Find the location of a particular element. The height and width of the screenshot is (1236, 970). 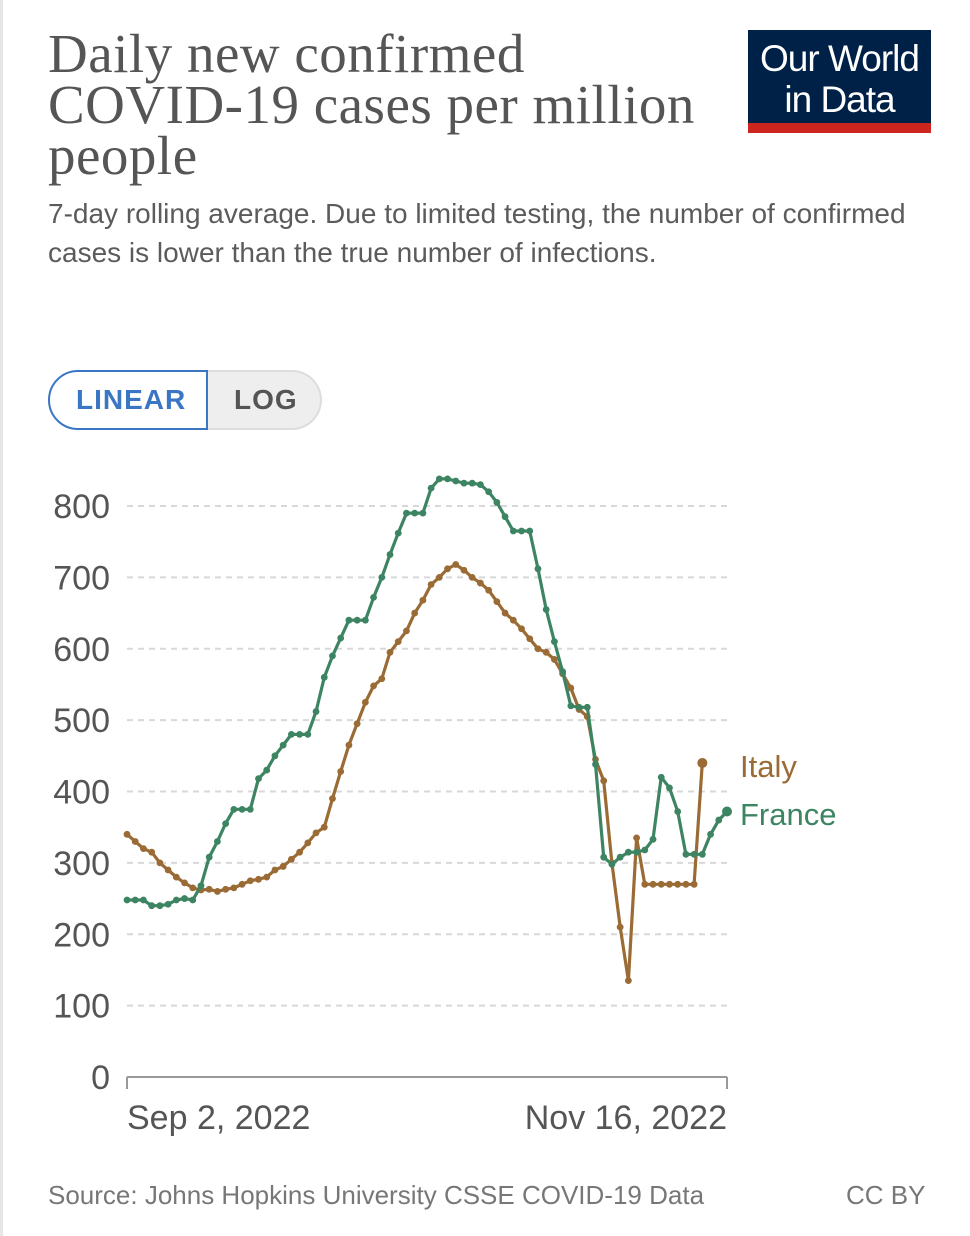

y-axis-tick-labels: 0 100 200 300 400 500 600 700 800 is located at coordinates (81, 792).